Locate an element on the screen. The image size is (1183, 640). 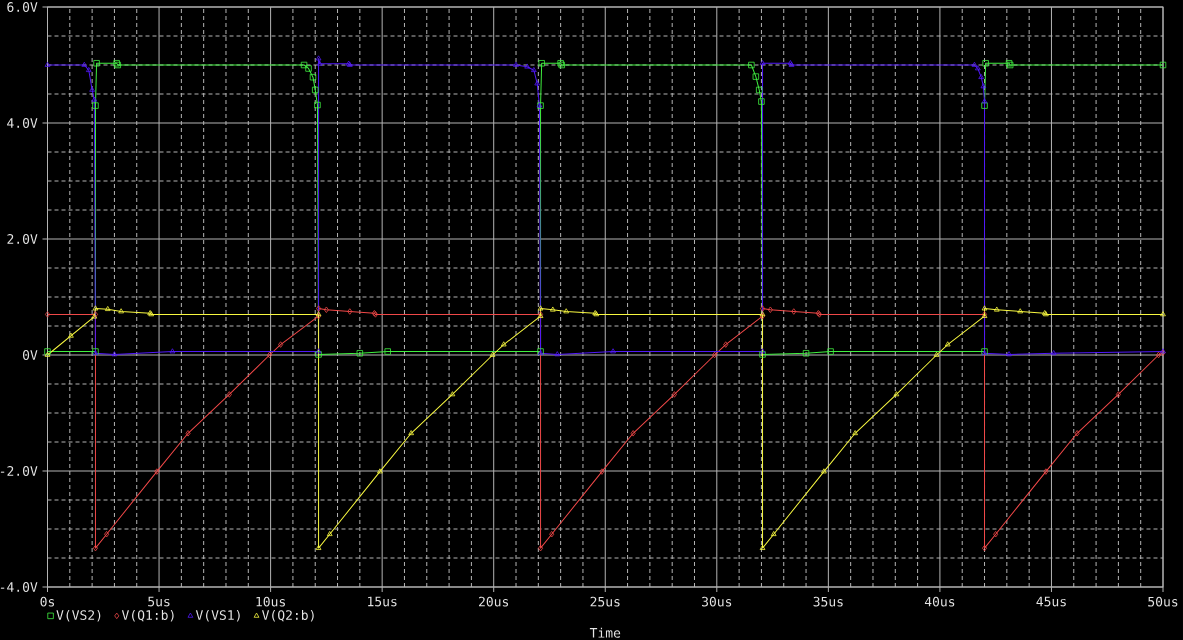
legend-label: V(VS2) is located at coordinates (78, 615).